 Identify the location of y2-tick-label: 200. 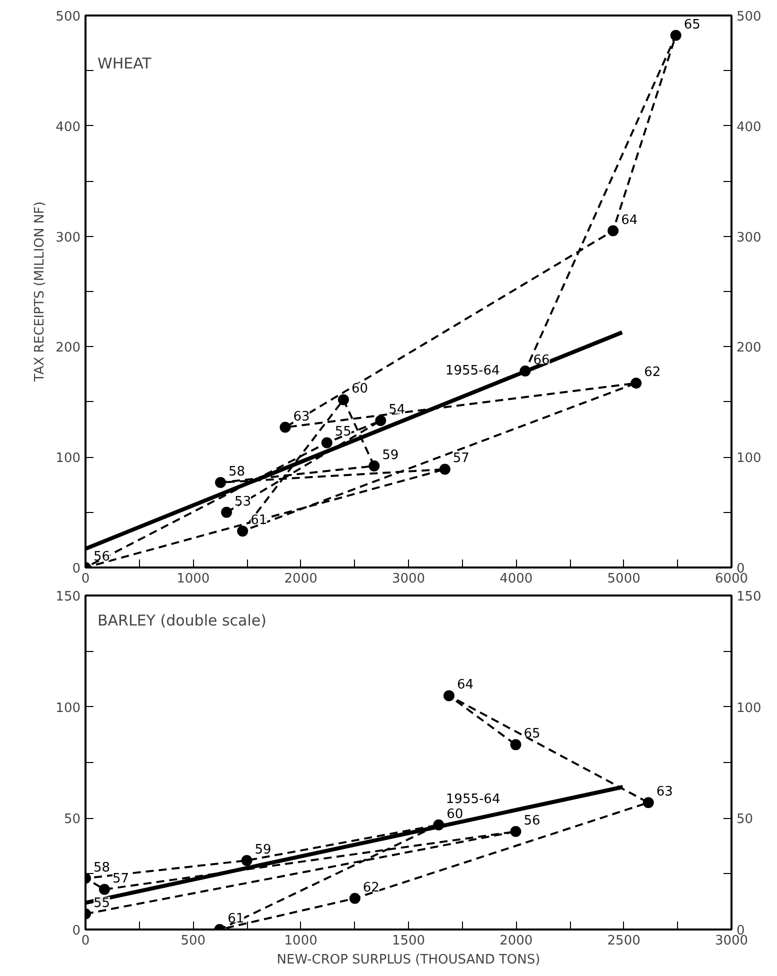
(749, 348).